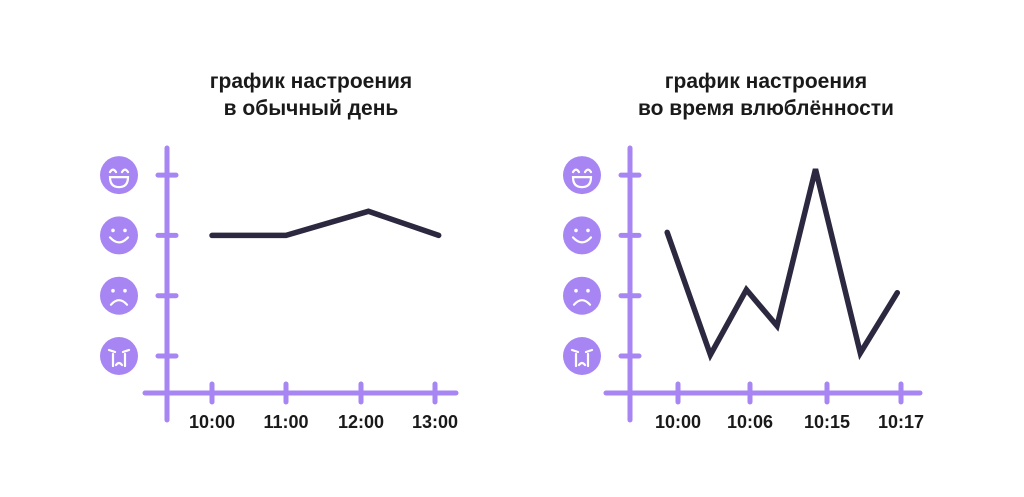  What do you see at coordinates (827, 422) in the screenshot?
I see `x-tick-label: 10:15` at bounding box center [827, 422].